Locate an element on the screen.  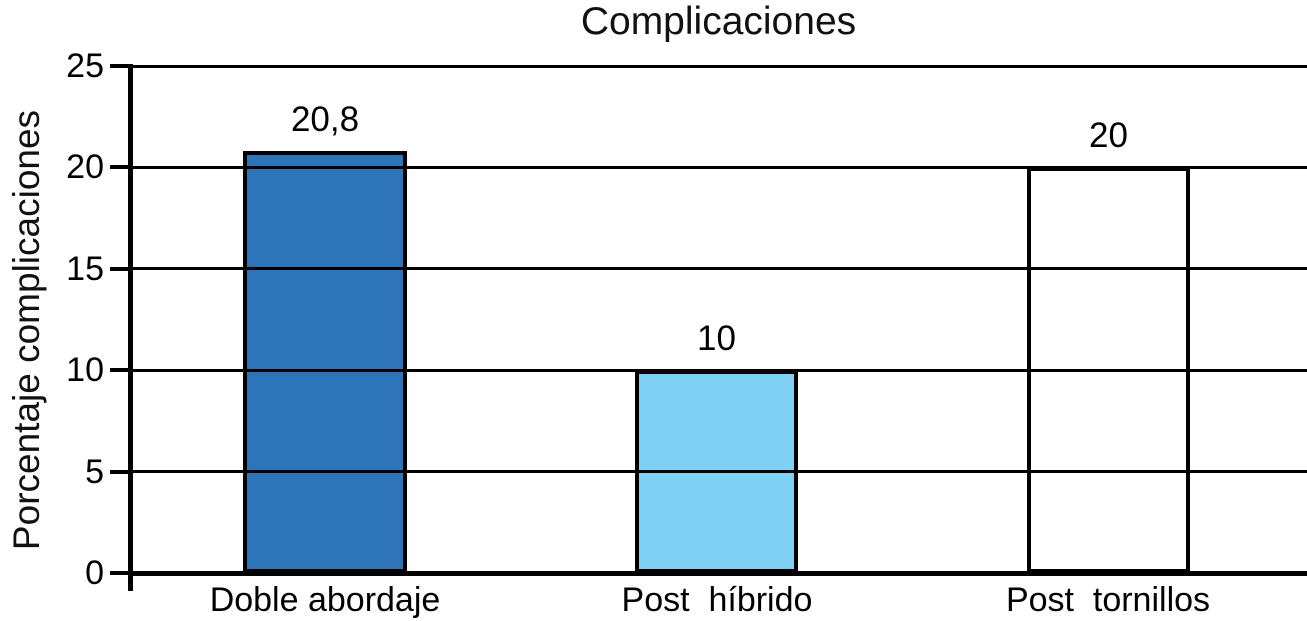
y-tick-label-0: 0 is located at coordinates (94, 573).